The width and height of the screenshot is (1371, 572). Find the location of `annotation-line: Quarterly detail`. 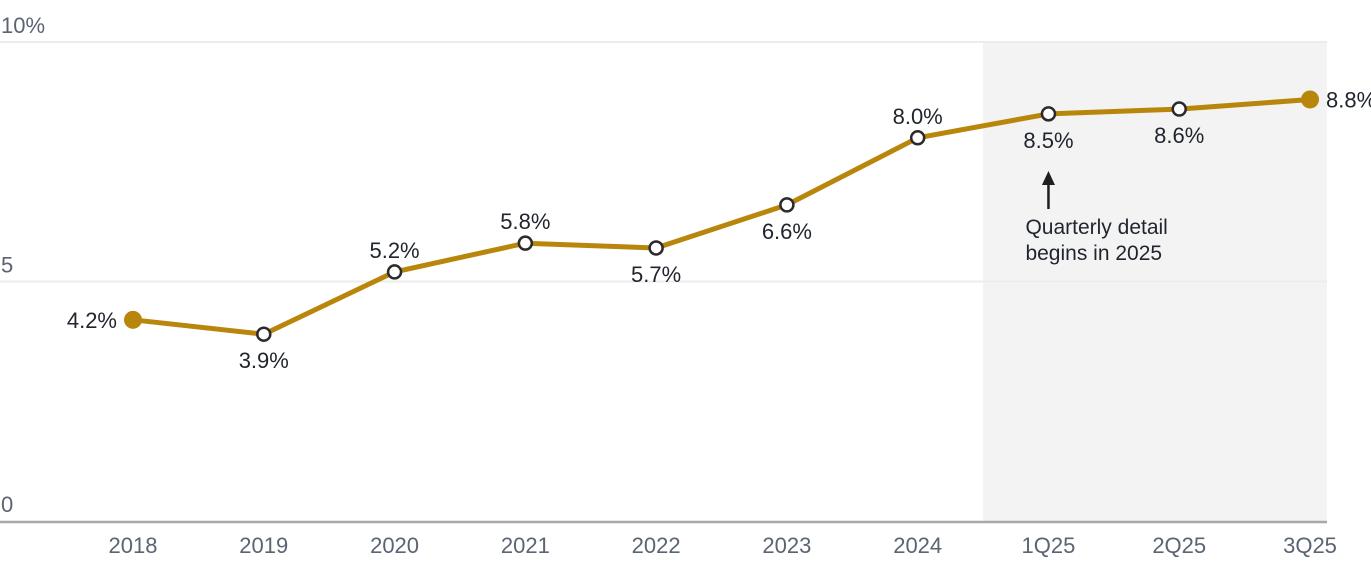

annotation-line: Quarterly detail is located at coordinates (1096, 227).